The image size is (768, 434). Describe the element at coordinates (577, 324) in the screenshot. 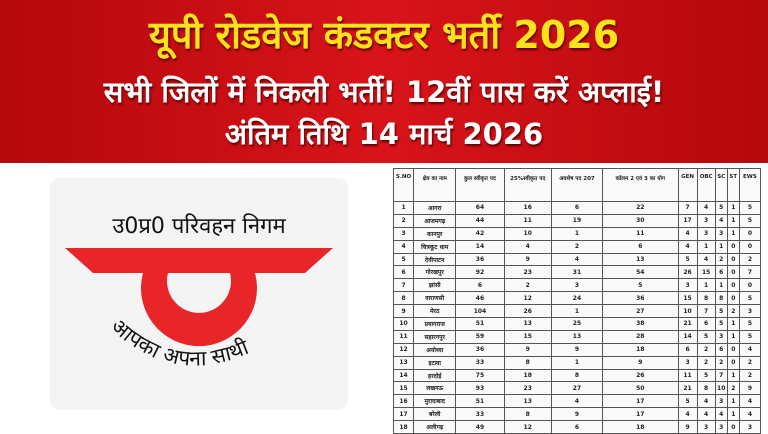

I see `table-cell: 25` at that location.